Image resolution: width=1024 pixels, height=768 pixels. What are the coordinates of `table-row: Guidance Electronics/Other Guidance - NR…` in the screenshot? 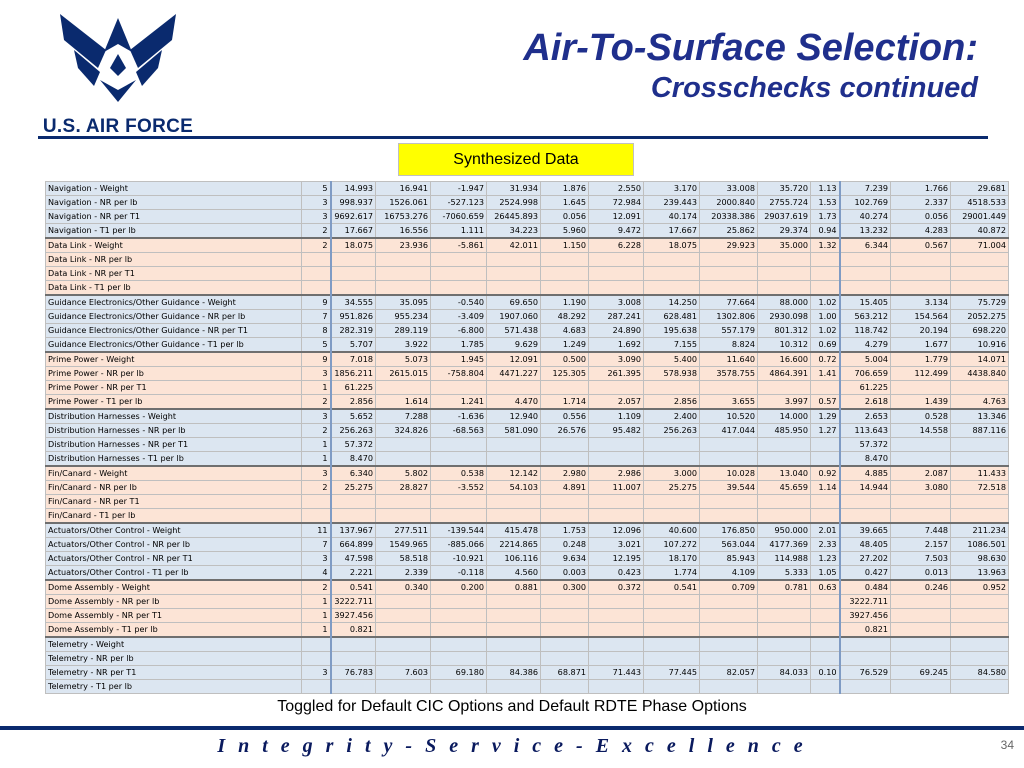 It's located at (527, 316).